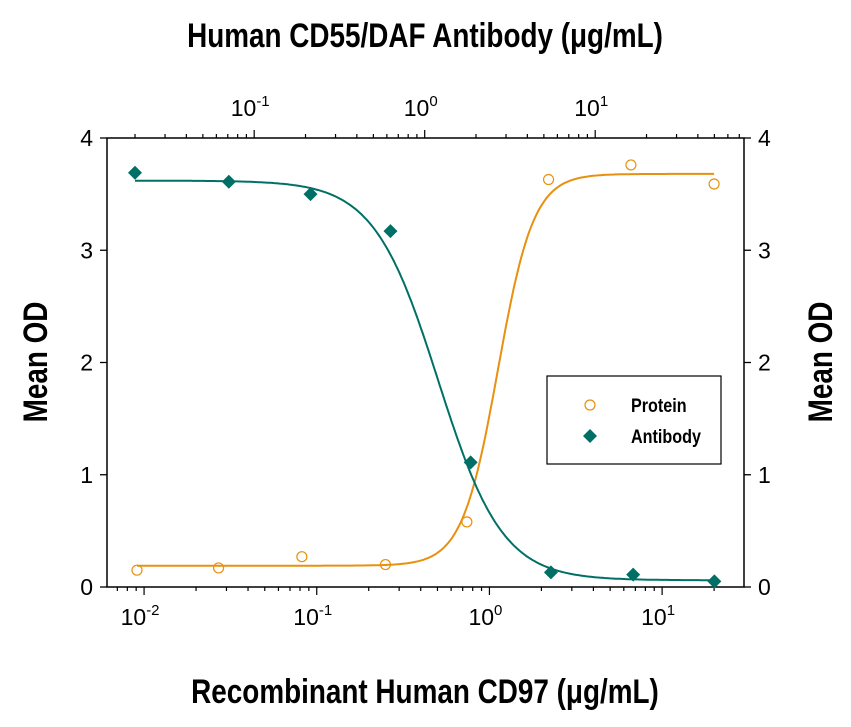 This screenshot has height=727, width=851. I want to click on legend-label-antibody: Antibody, so click(666, 437).